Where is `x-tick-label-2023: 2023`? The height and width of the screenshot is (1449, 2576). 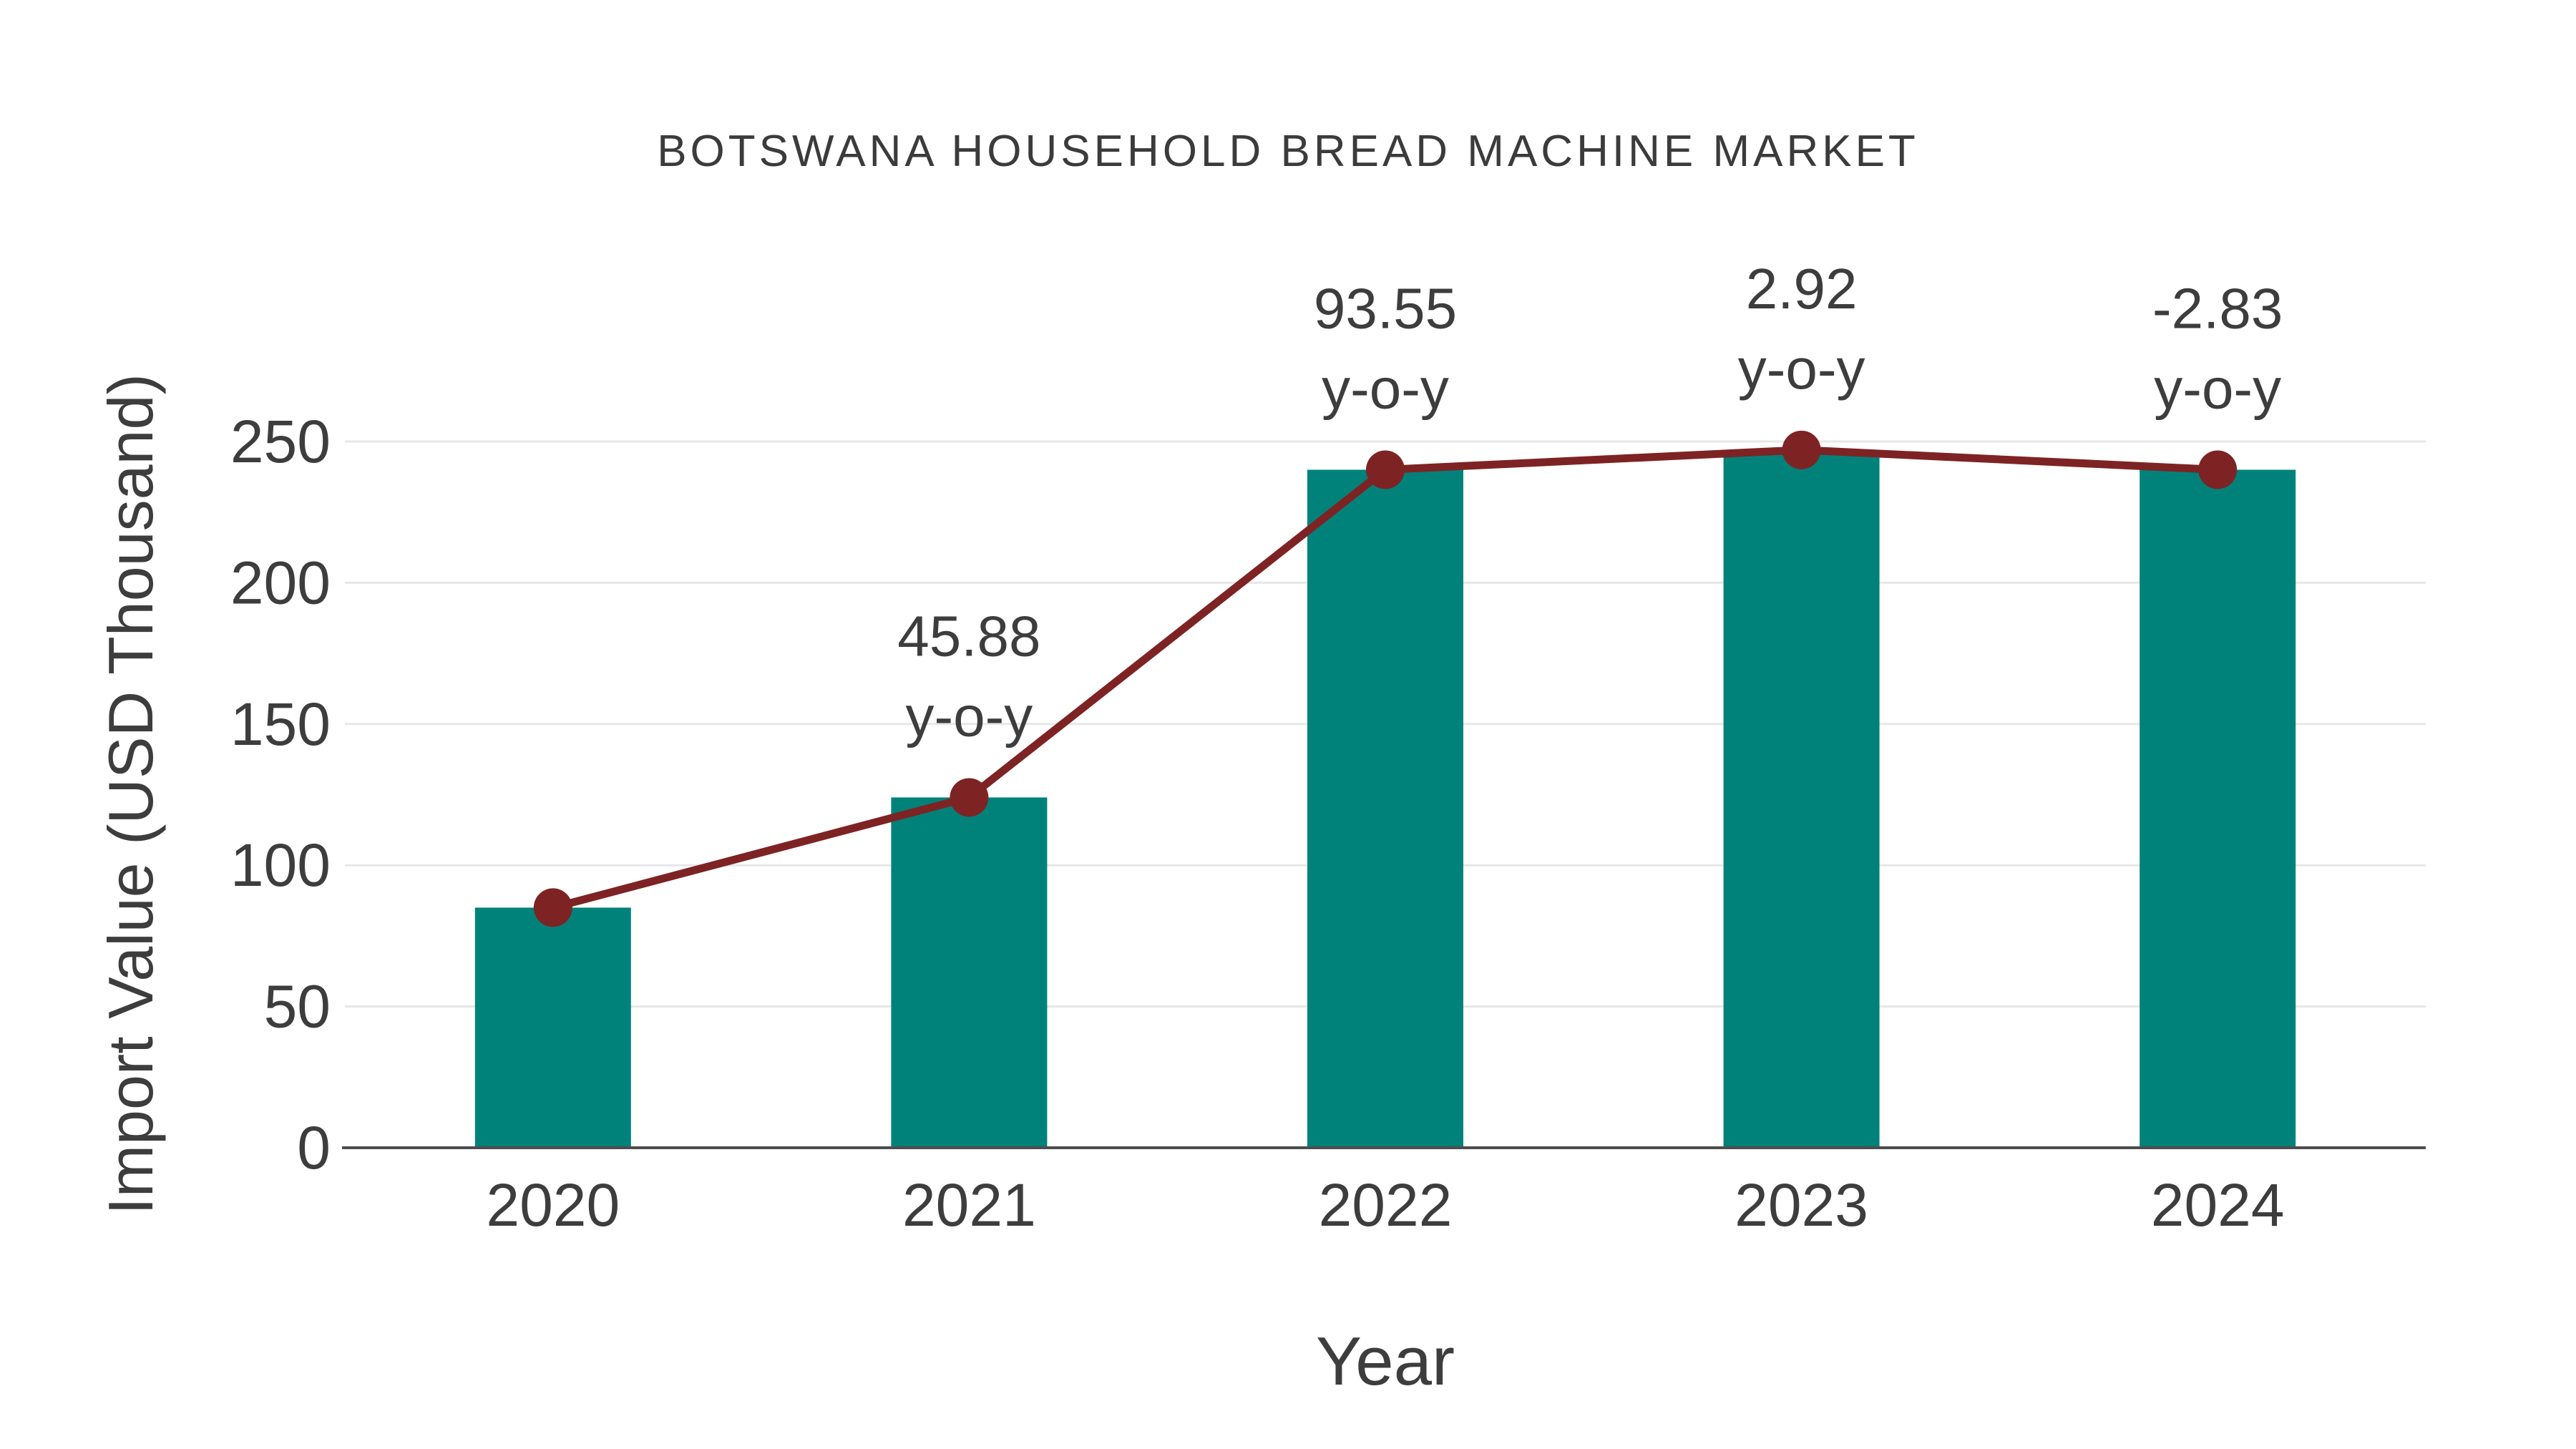 x-tick-label-2023: 2023 is located at coordinates (1801, 1205).